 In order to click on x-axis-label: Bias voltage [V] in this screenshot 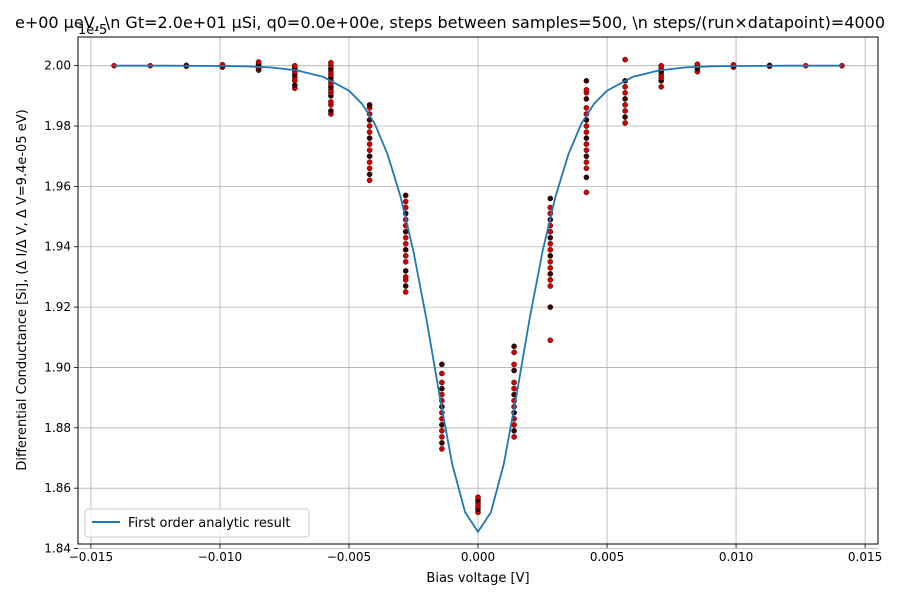, I will do `click(477, 578)`.